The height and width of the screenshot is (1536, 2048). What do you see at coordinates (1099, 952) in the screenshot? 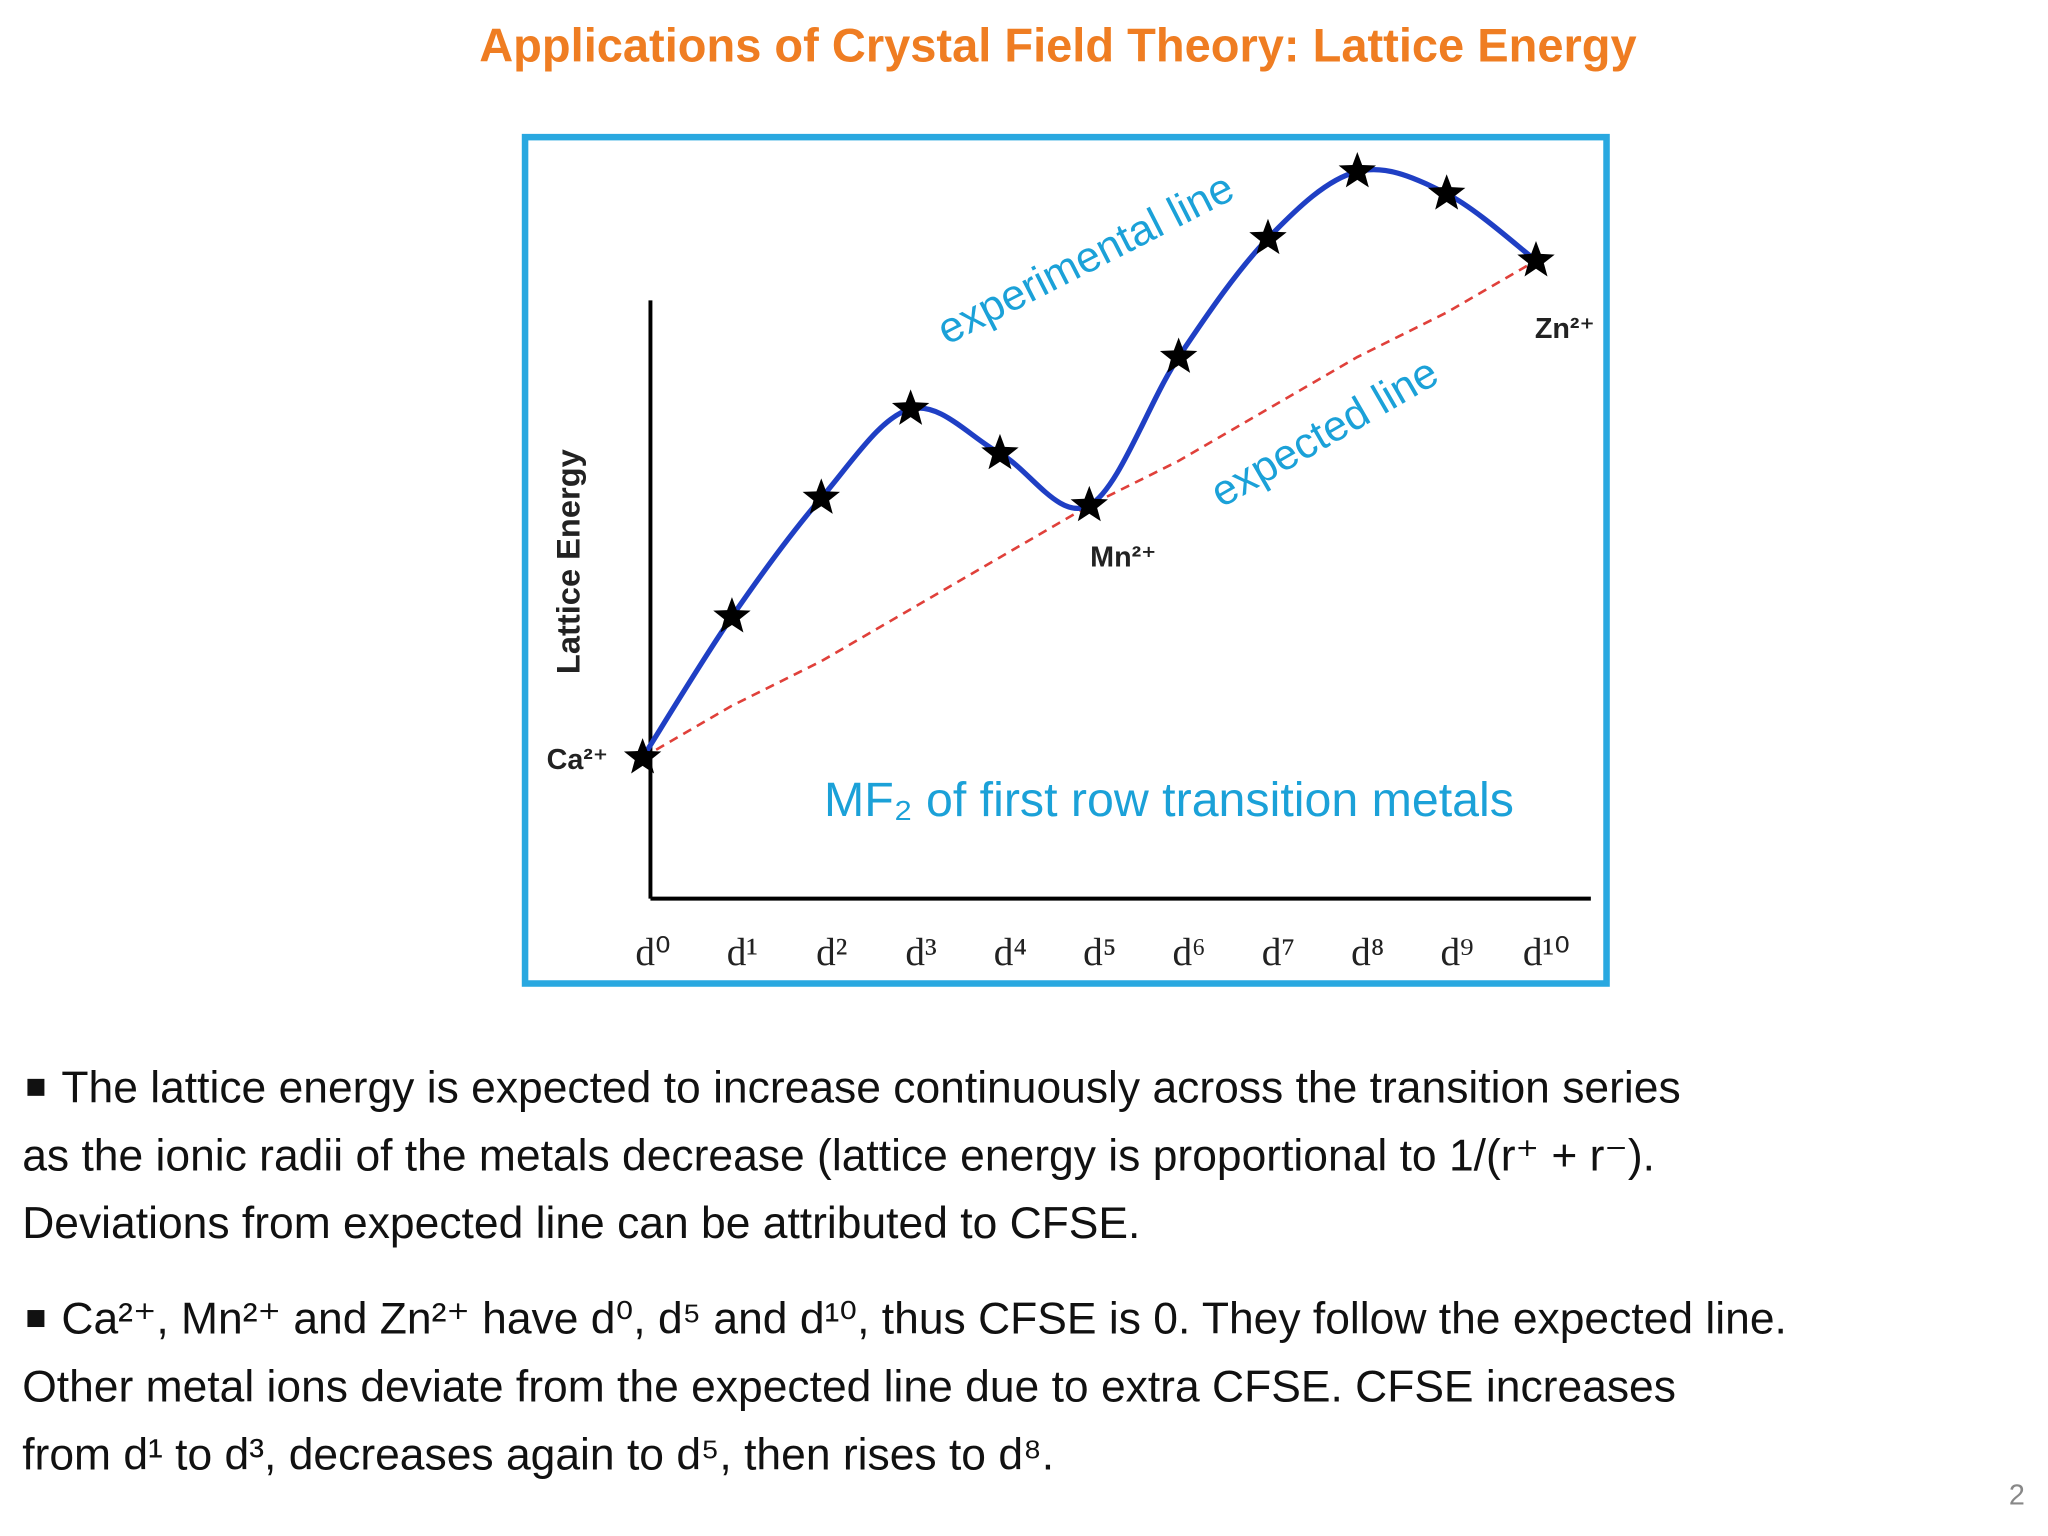
I see `x-tick-label: d⁵` at bounding box center [1099, 952].